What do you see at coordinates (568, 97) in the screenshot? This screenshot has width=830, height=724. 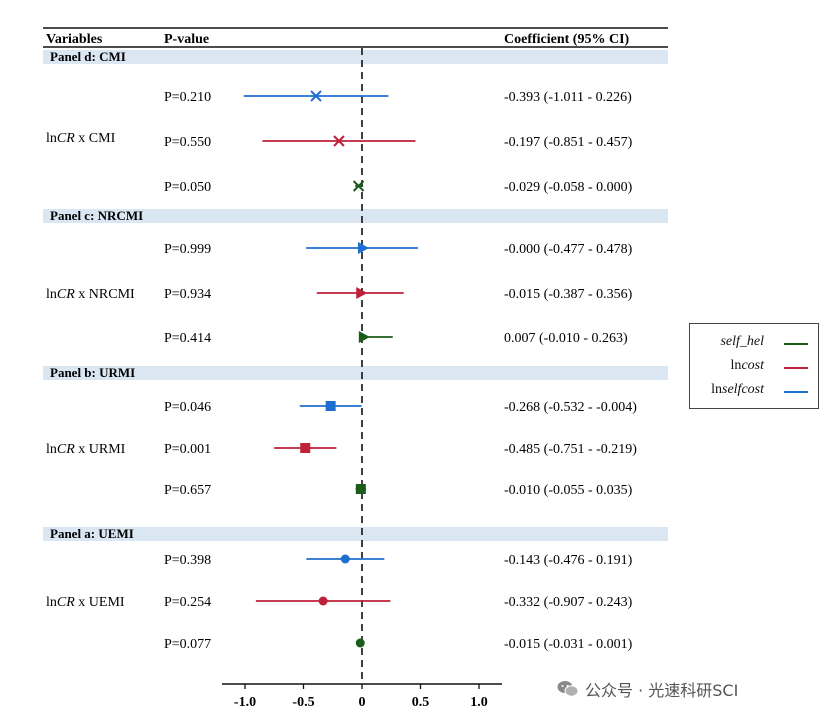 I see `ci-text-label: -0.393 (-1.011 - 0.226)` at bounding box center [568, 97].